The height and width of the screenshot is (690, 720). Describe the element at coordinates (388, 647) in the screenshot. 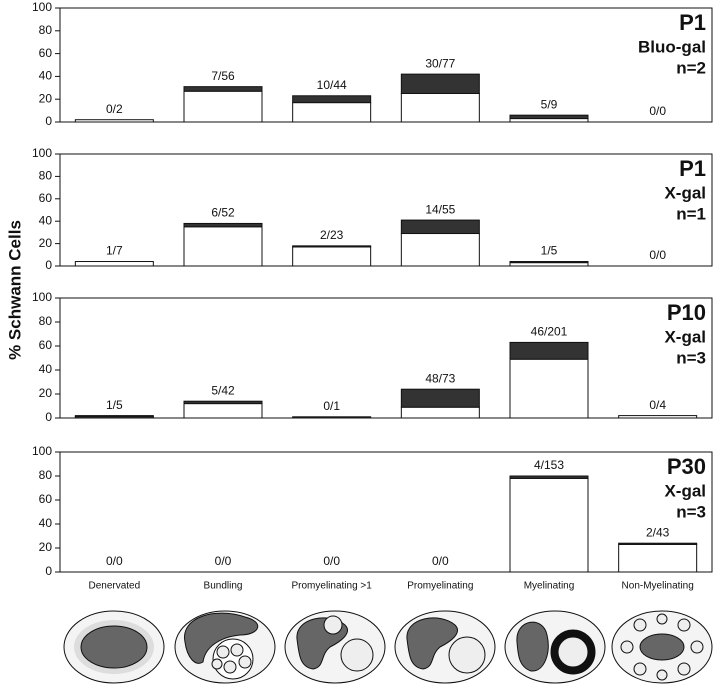

I see `cell-icons` at that location.